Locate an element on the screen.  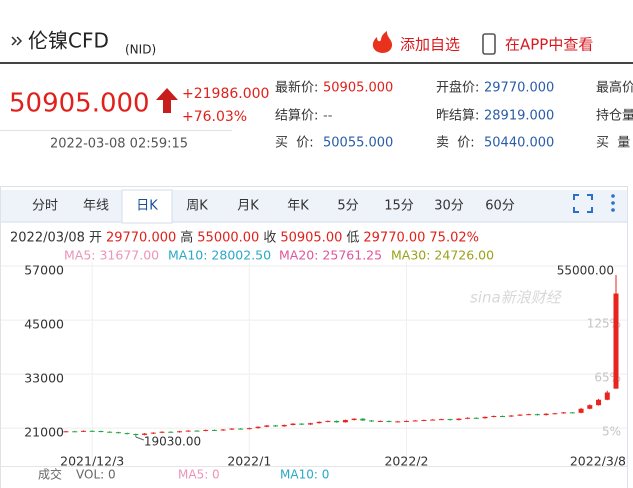
tab: 30分 is located at coordinates (449, 206).